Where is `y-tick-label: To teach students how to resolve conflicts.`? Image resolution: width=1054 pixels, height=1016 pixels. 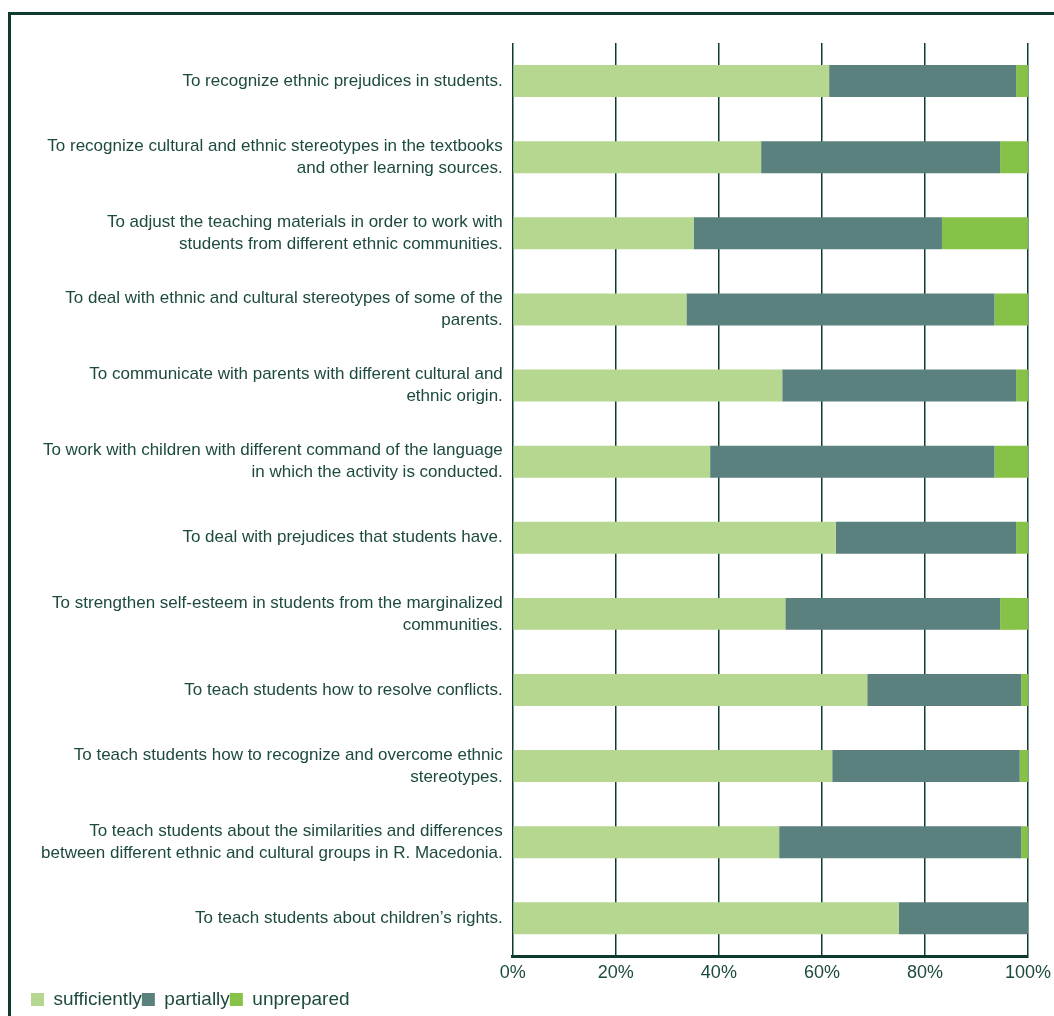 y-tick-label: To teach students how to resolve conflicts. is located at coordinates (343, 689).